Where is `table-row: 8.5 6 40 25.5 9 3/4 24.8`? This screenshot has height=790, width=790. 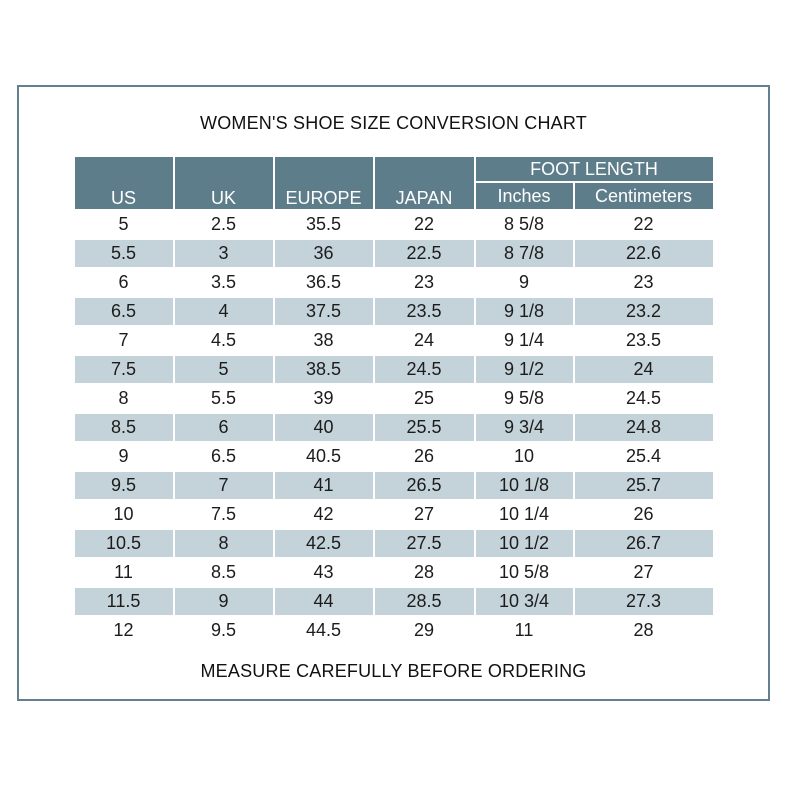 table-row: 8.5 6 40 25.5 9 3/4 24.8 is located at coordinates (393, 427).